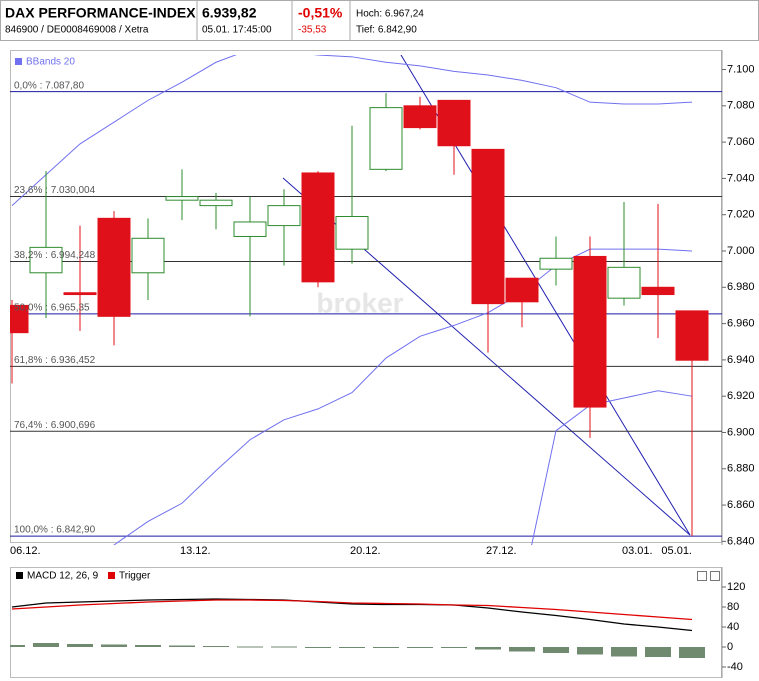 The height and width of the screenshot is (681, 759). What do you see at coordinates (741, 432) in the screenshot?
I see `y-tick-label: 6.900` at bounding box center [741, 432].